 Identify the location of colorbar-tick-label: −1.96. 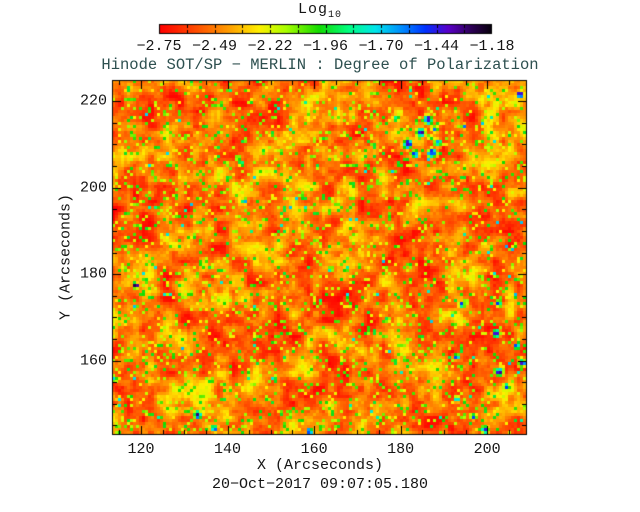
(325, 46).